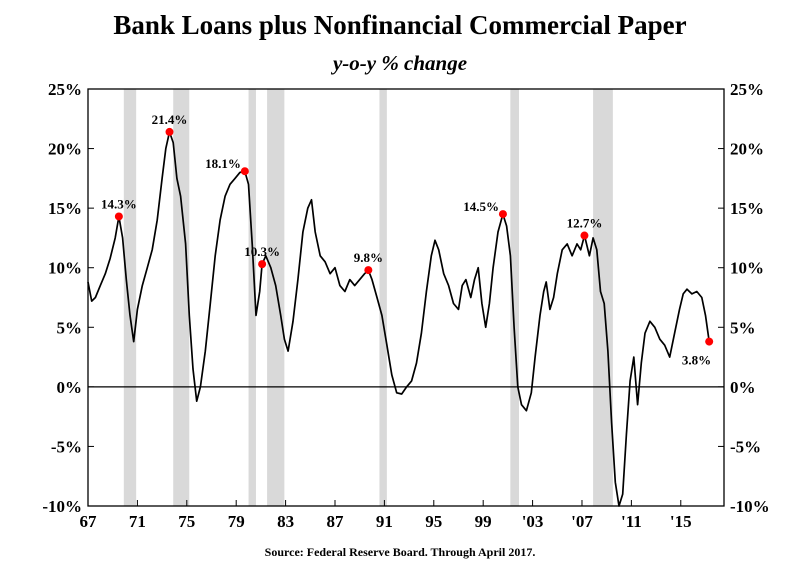 Image resolution: width=800 pixels, height=569 pixels. Describe the element at coordinates (65, 89) in the screenshot. I see `y-tick-label-left: 25%` at that location.